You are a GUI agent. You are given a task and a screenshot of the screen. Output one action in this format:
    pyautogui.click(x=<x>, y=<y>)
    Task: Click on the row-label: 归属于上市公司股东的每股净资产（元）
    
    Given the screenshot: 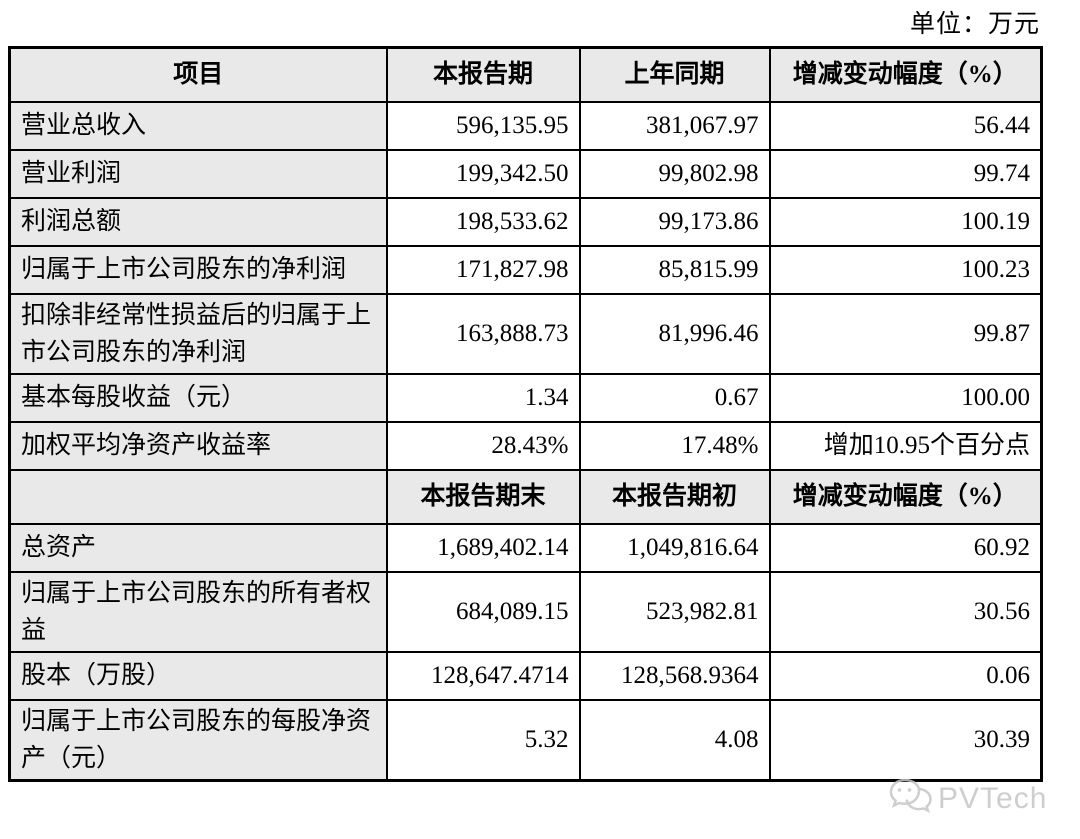 What is the action you would take?
    pyautogui.click(x=198, y=739)
    